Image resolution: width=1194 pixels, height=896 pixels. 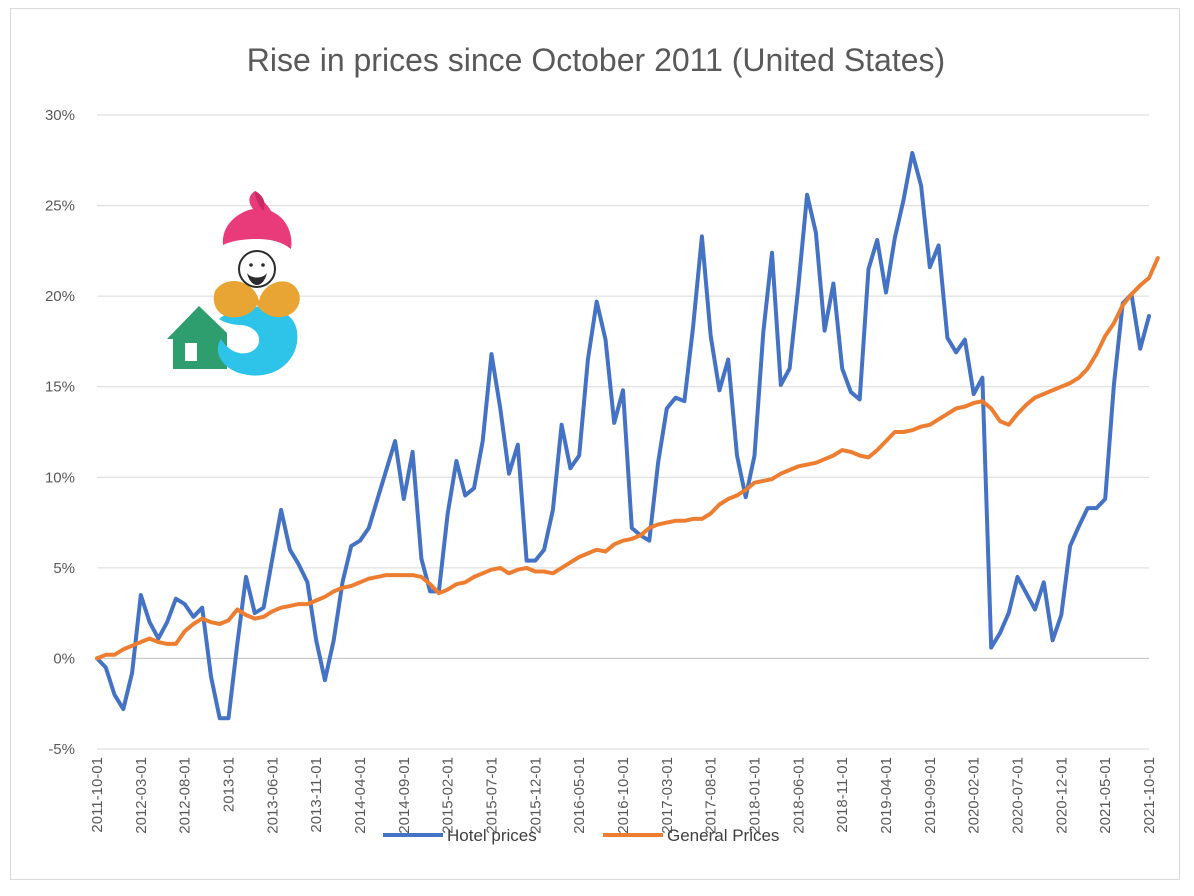 What do you see at coordinates (798, 795) in the screenshot?
I see `x-tick-label: 2018-06-01` at bounding box center [798, 795].